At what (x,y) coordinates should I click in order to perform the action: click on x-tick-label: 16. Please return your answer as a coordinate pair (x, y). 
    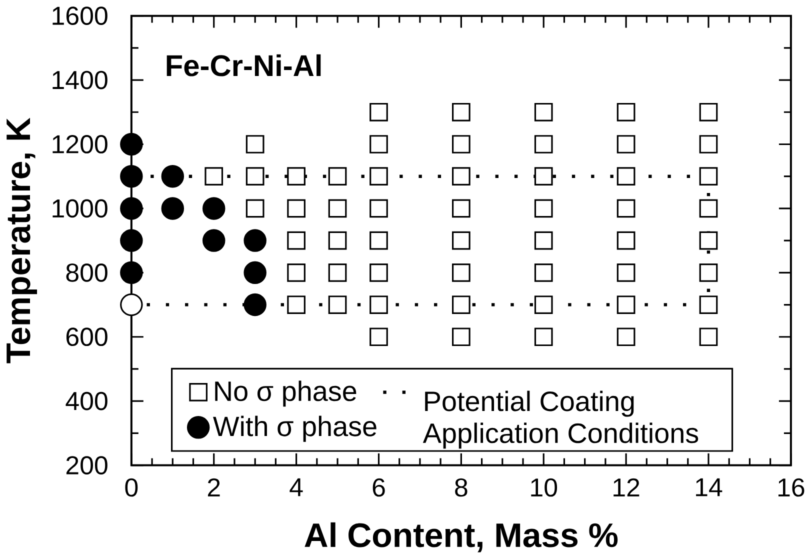
    Looking at the image, I should click on (791, 487).